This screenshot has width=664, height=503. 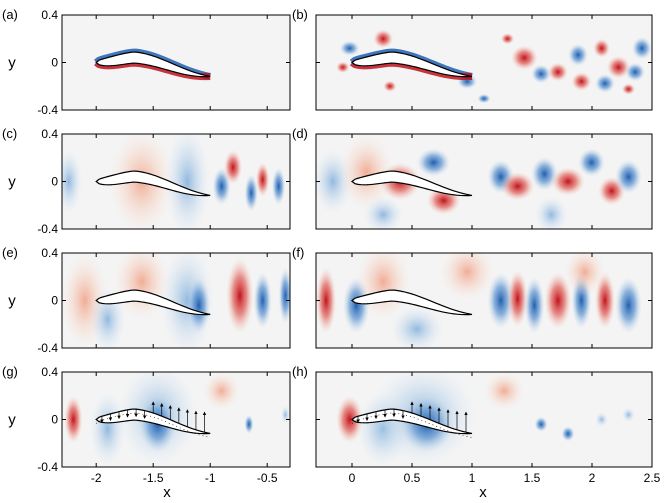 I want to click on panel-d: (d), so click(x=472, y=178).